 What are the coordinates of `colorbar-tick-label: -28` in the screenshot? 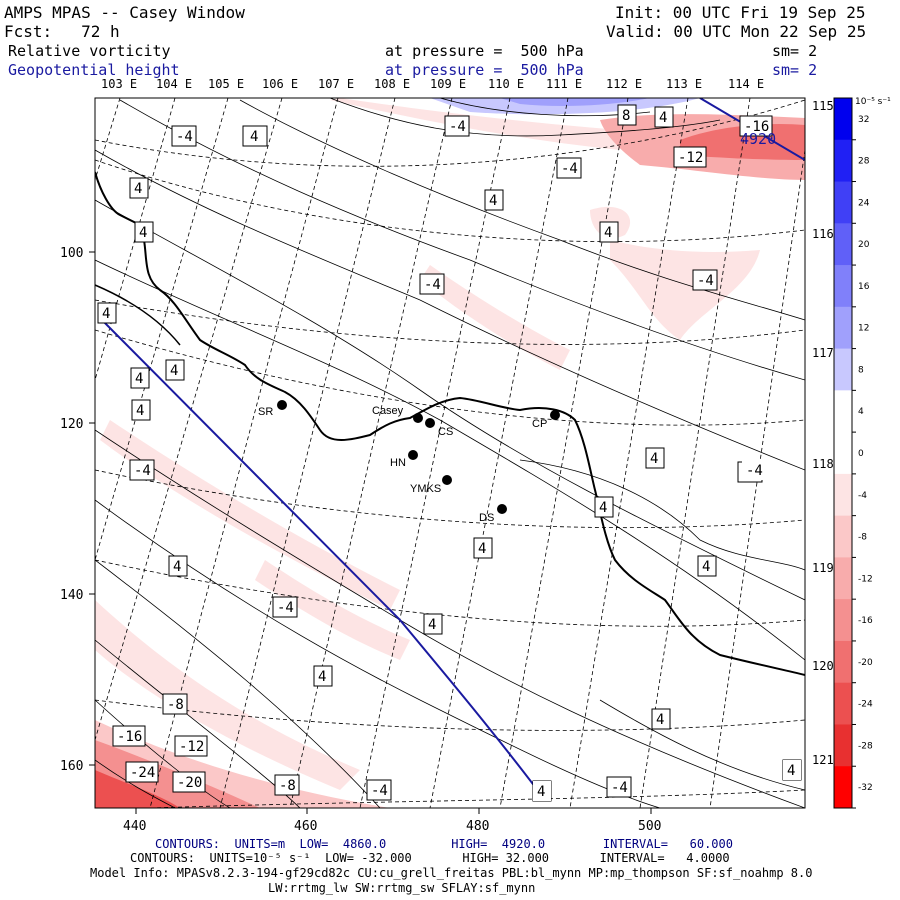 It's located at (865, 746).